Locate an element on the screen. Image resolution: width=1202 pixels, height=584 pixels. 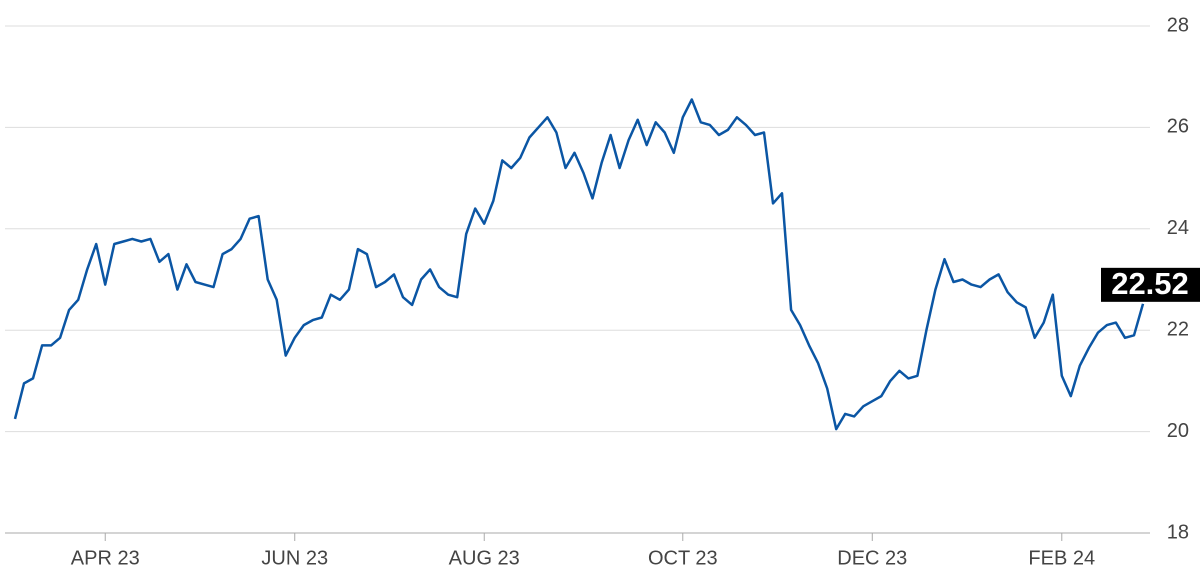
y-tick-label: 28 is located at coordinates (1178, 25).